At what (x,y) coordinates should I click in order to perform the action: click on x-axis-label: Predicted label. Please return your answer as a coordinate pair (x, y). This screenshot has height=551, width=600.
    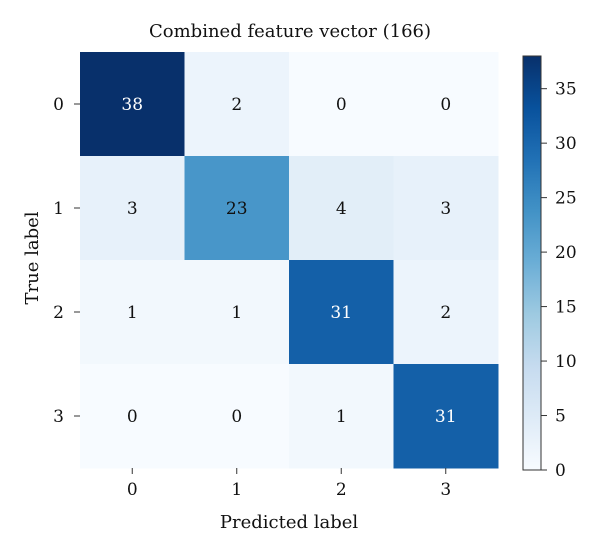
    Looking at the image, I should click on (289, 522).